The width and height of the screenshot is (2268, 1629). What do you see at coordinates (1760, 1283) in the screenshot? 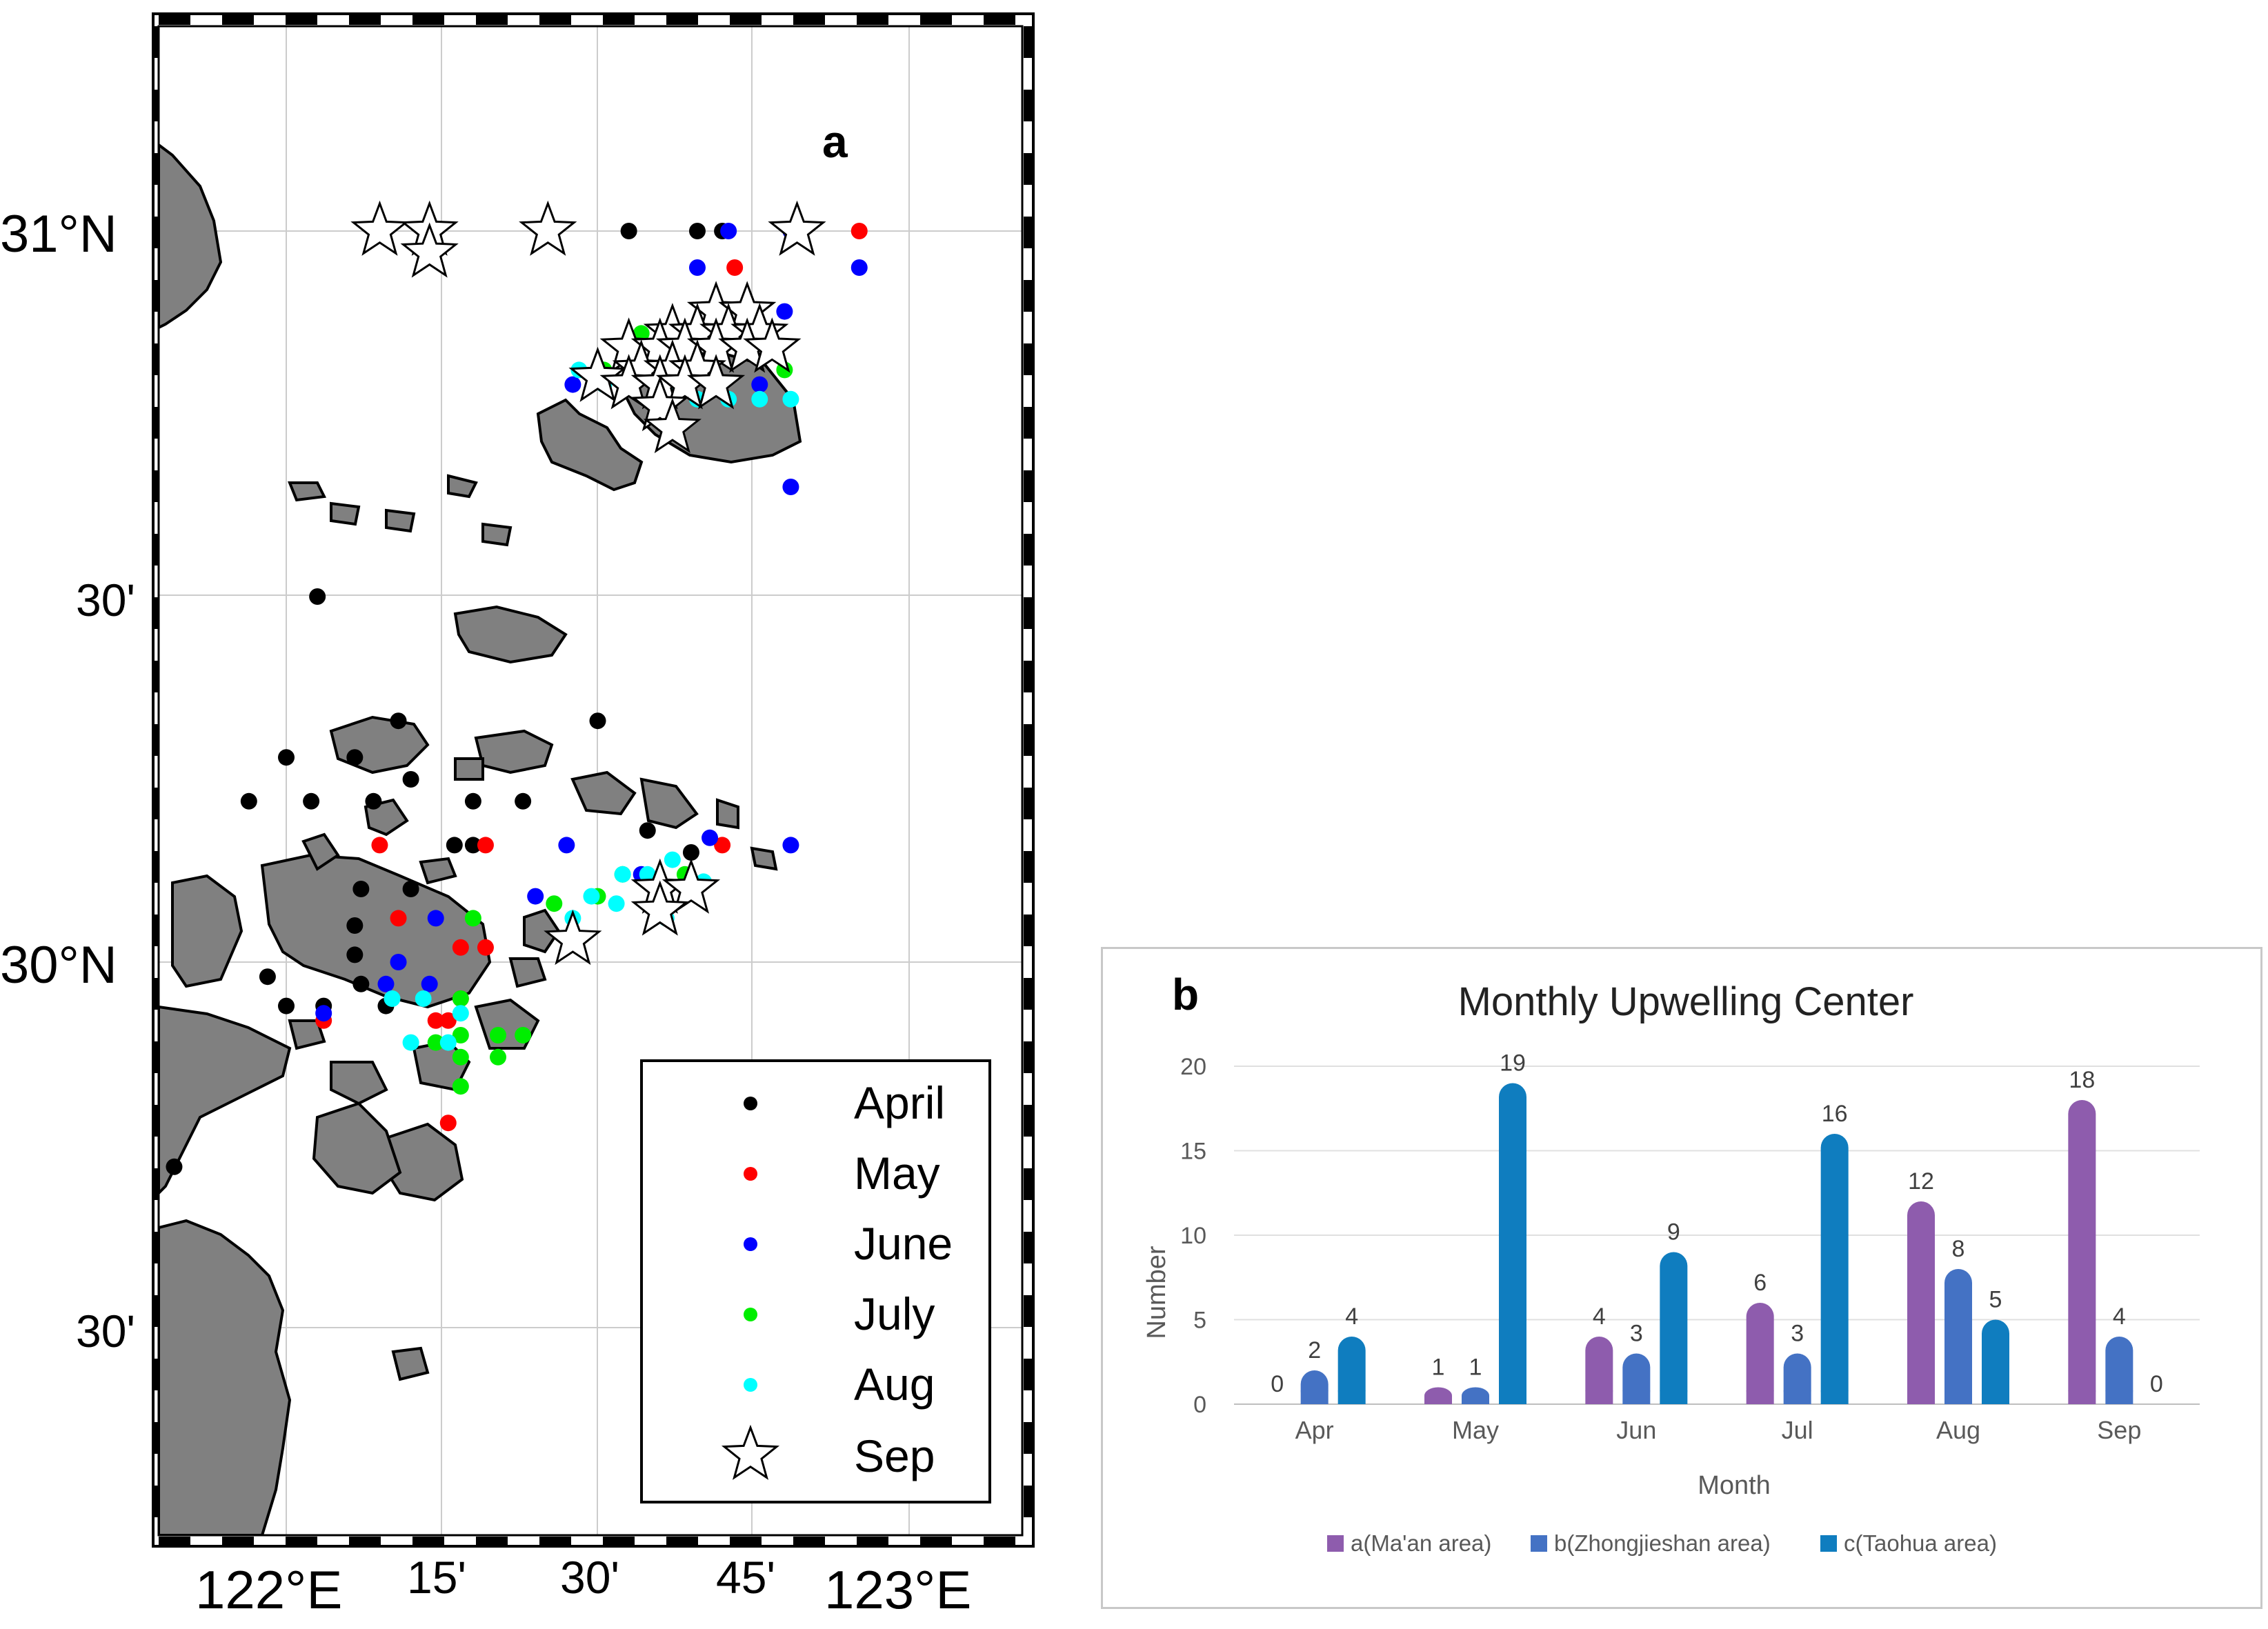
I see `chart-data-label: 6` at bounding box center [1760, 1283].